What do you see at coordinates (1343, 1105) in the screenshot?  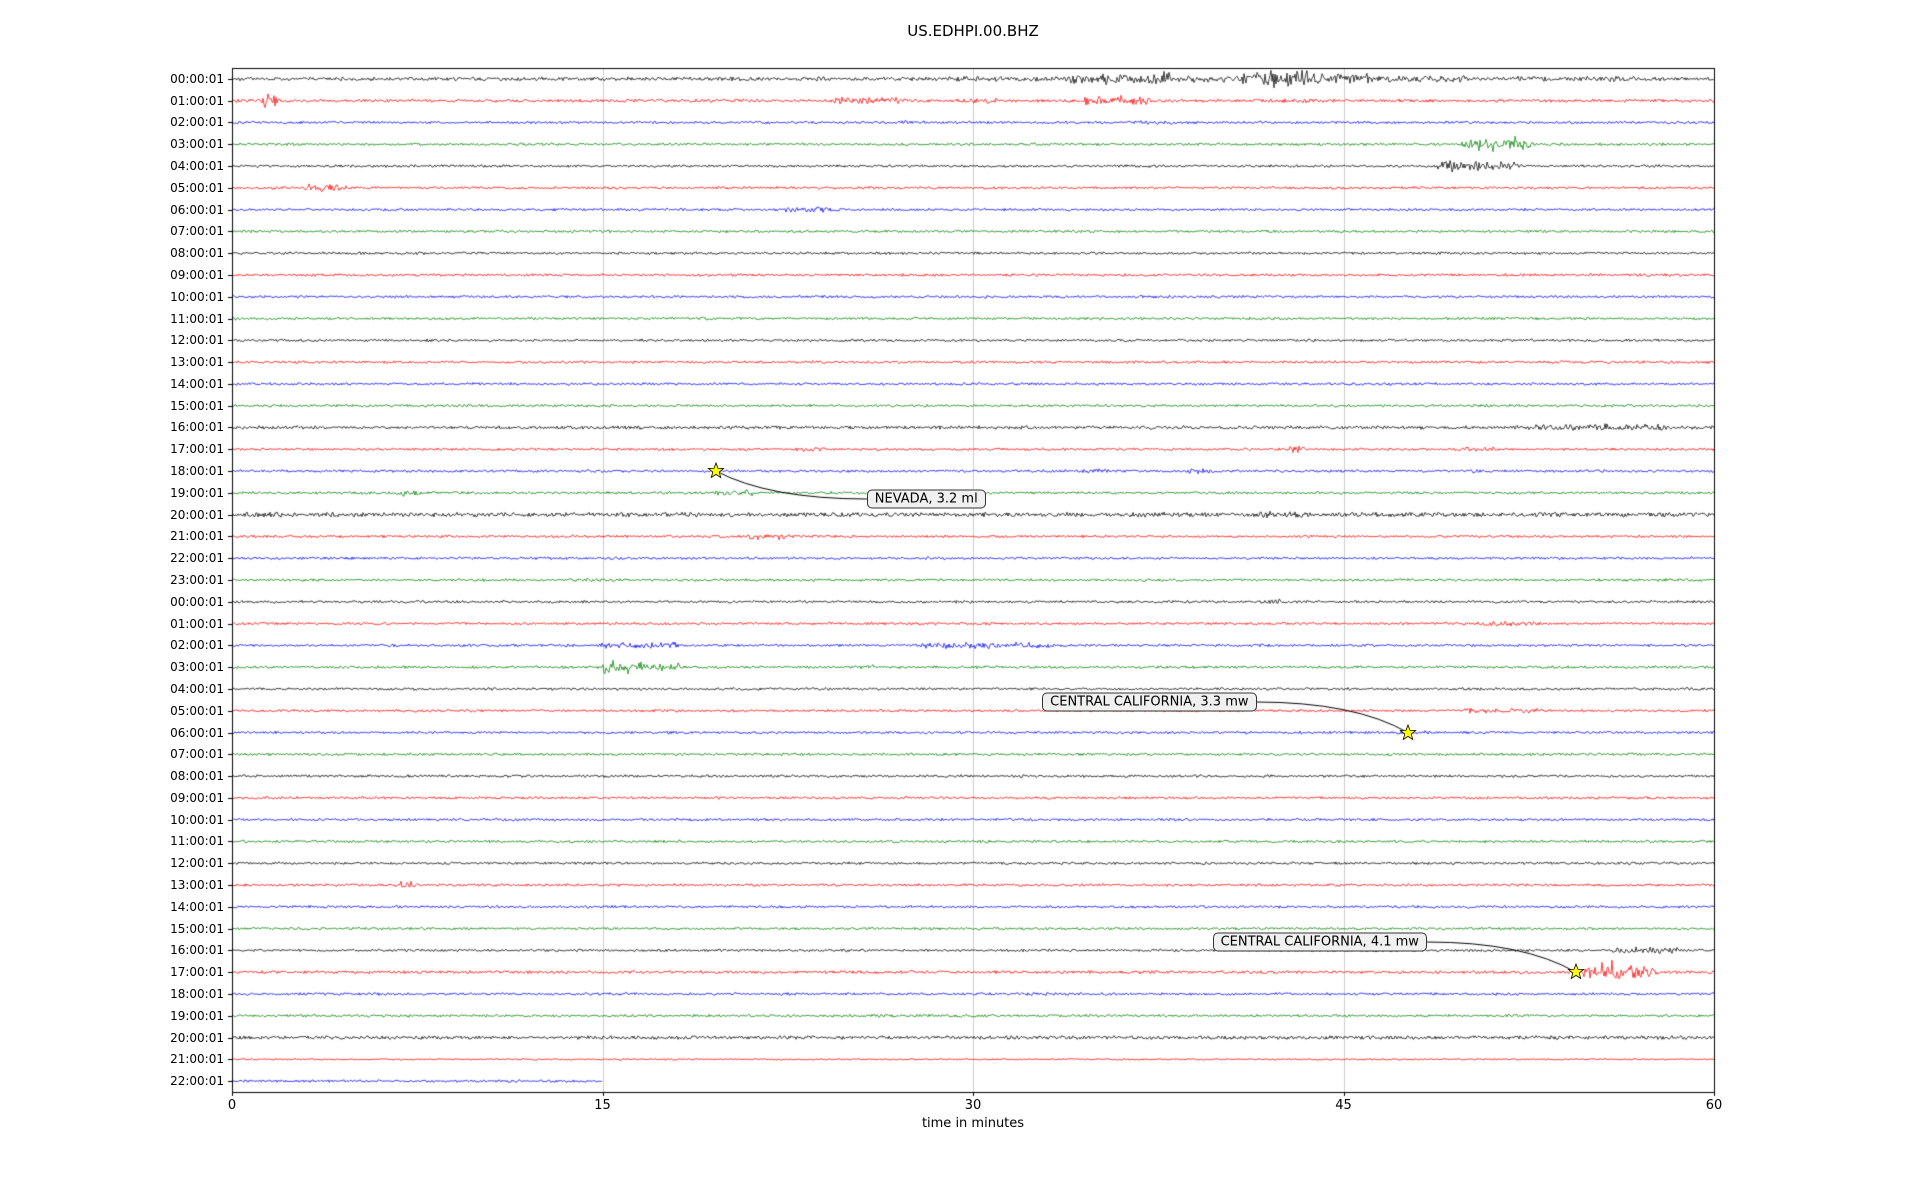 I see `x-axis-tick-label: 45` at bounding box center [1343, 1105].